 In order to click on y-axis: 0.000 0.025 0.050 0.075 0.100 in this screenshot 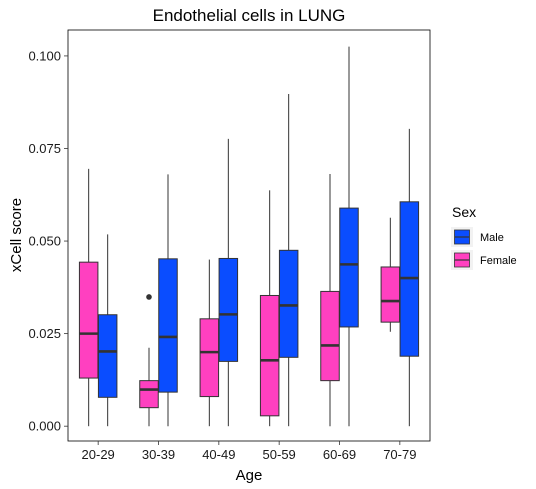, I will do `click(48, 241)`.